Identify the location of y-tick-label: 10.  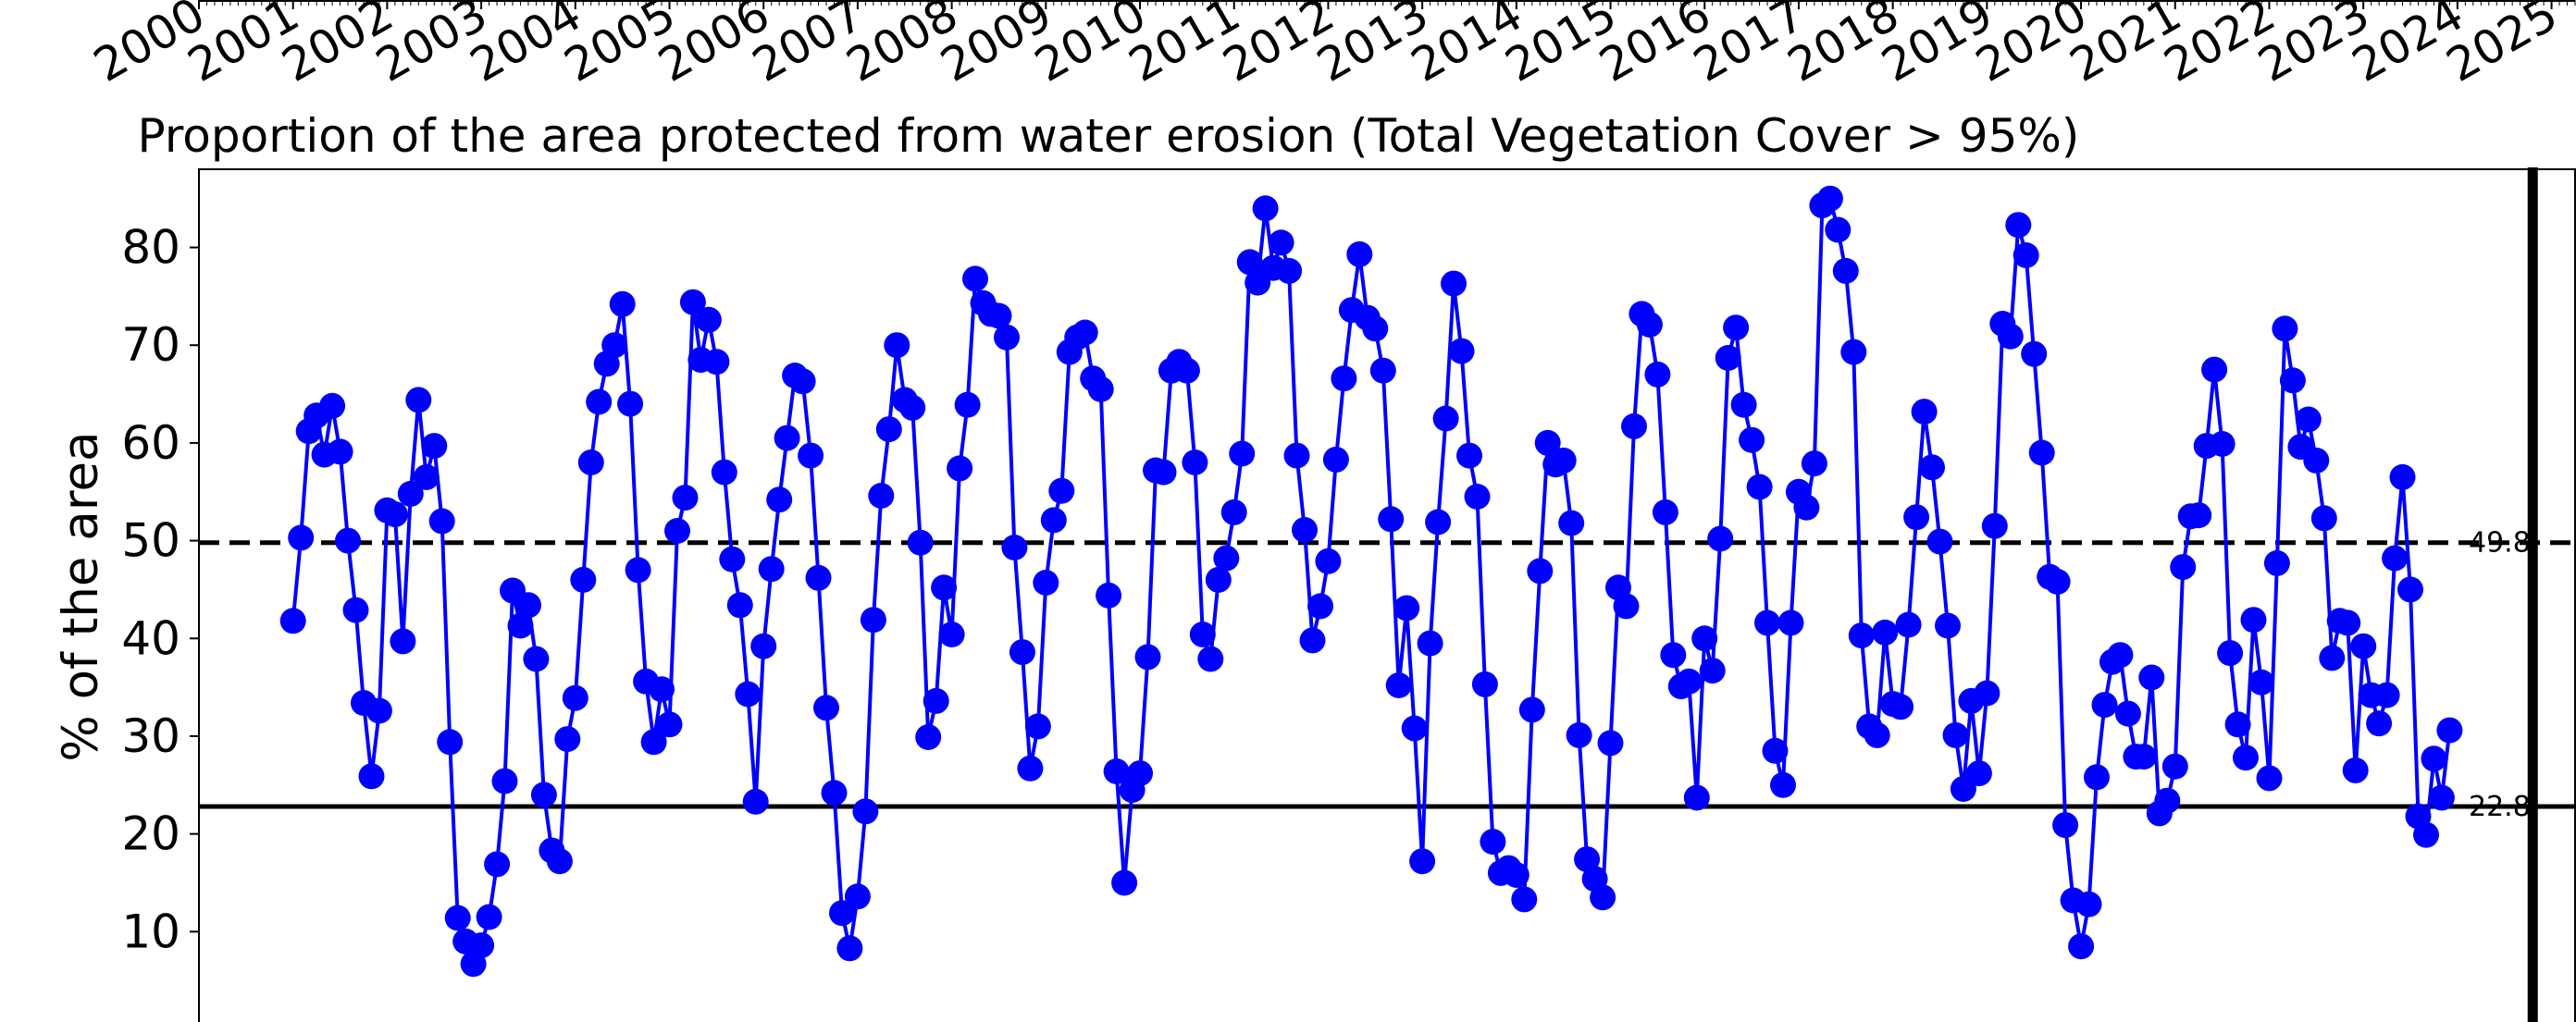
(151, 931).